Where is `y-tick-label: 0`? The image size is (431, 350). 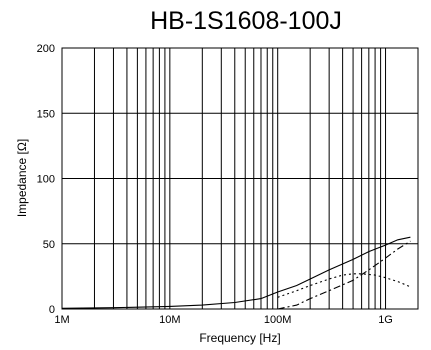
y-tick-label: 0 is located at coordinates (52, 310).